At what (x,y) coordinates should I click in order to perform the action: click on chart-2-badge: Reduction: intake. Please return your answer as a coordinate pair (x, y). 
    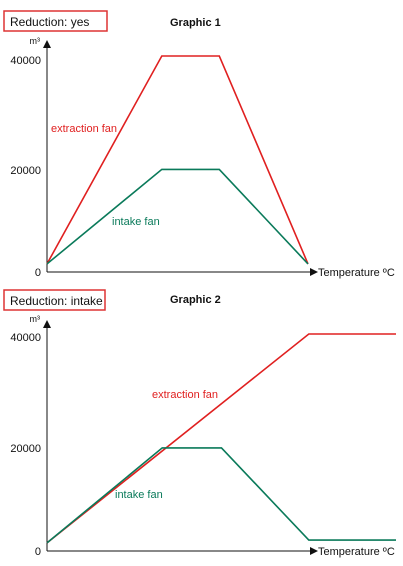
    Looking at the image, I should click on (56, 301).